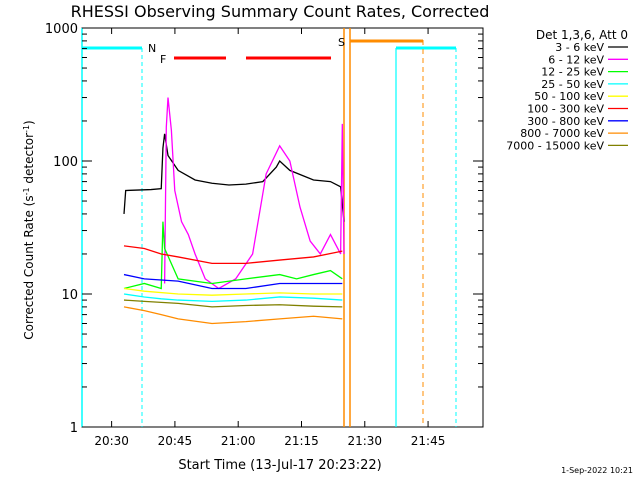 The width and height of the screenshot is (640, 480). I want to click on legend-label: 800 - 7000 keV, so click(562, 133).